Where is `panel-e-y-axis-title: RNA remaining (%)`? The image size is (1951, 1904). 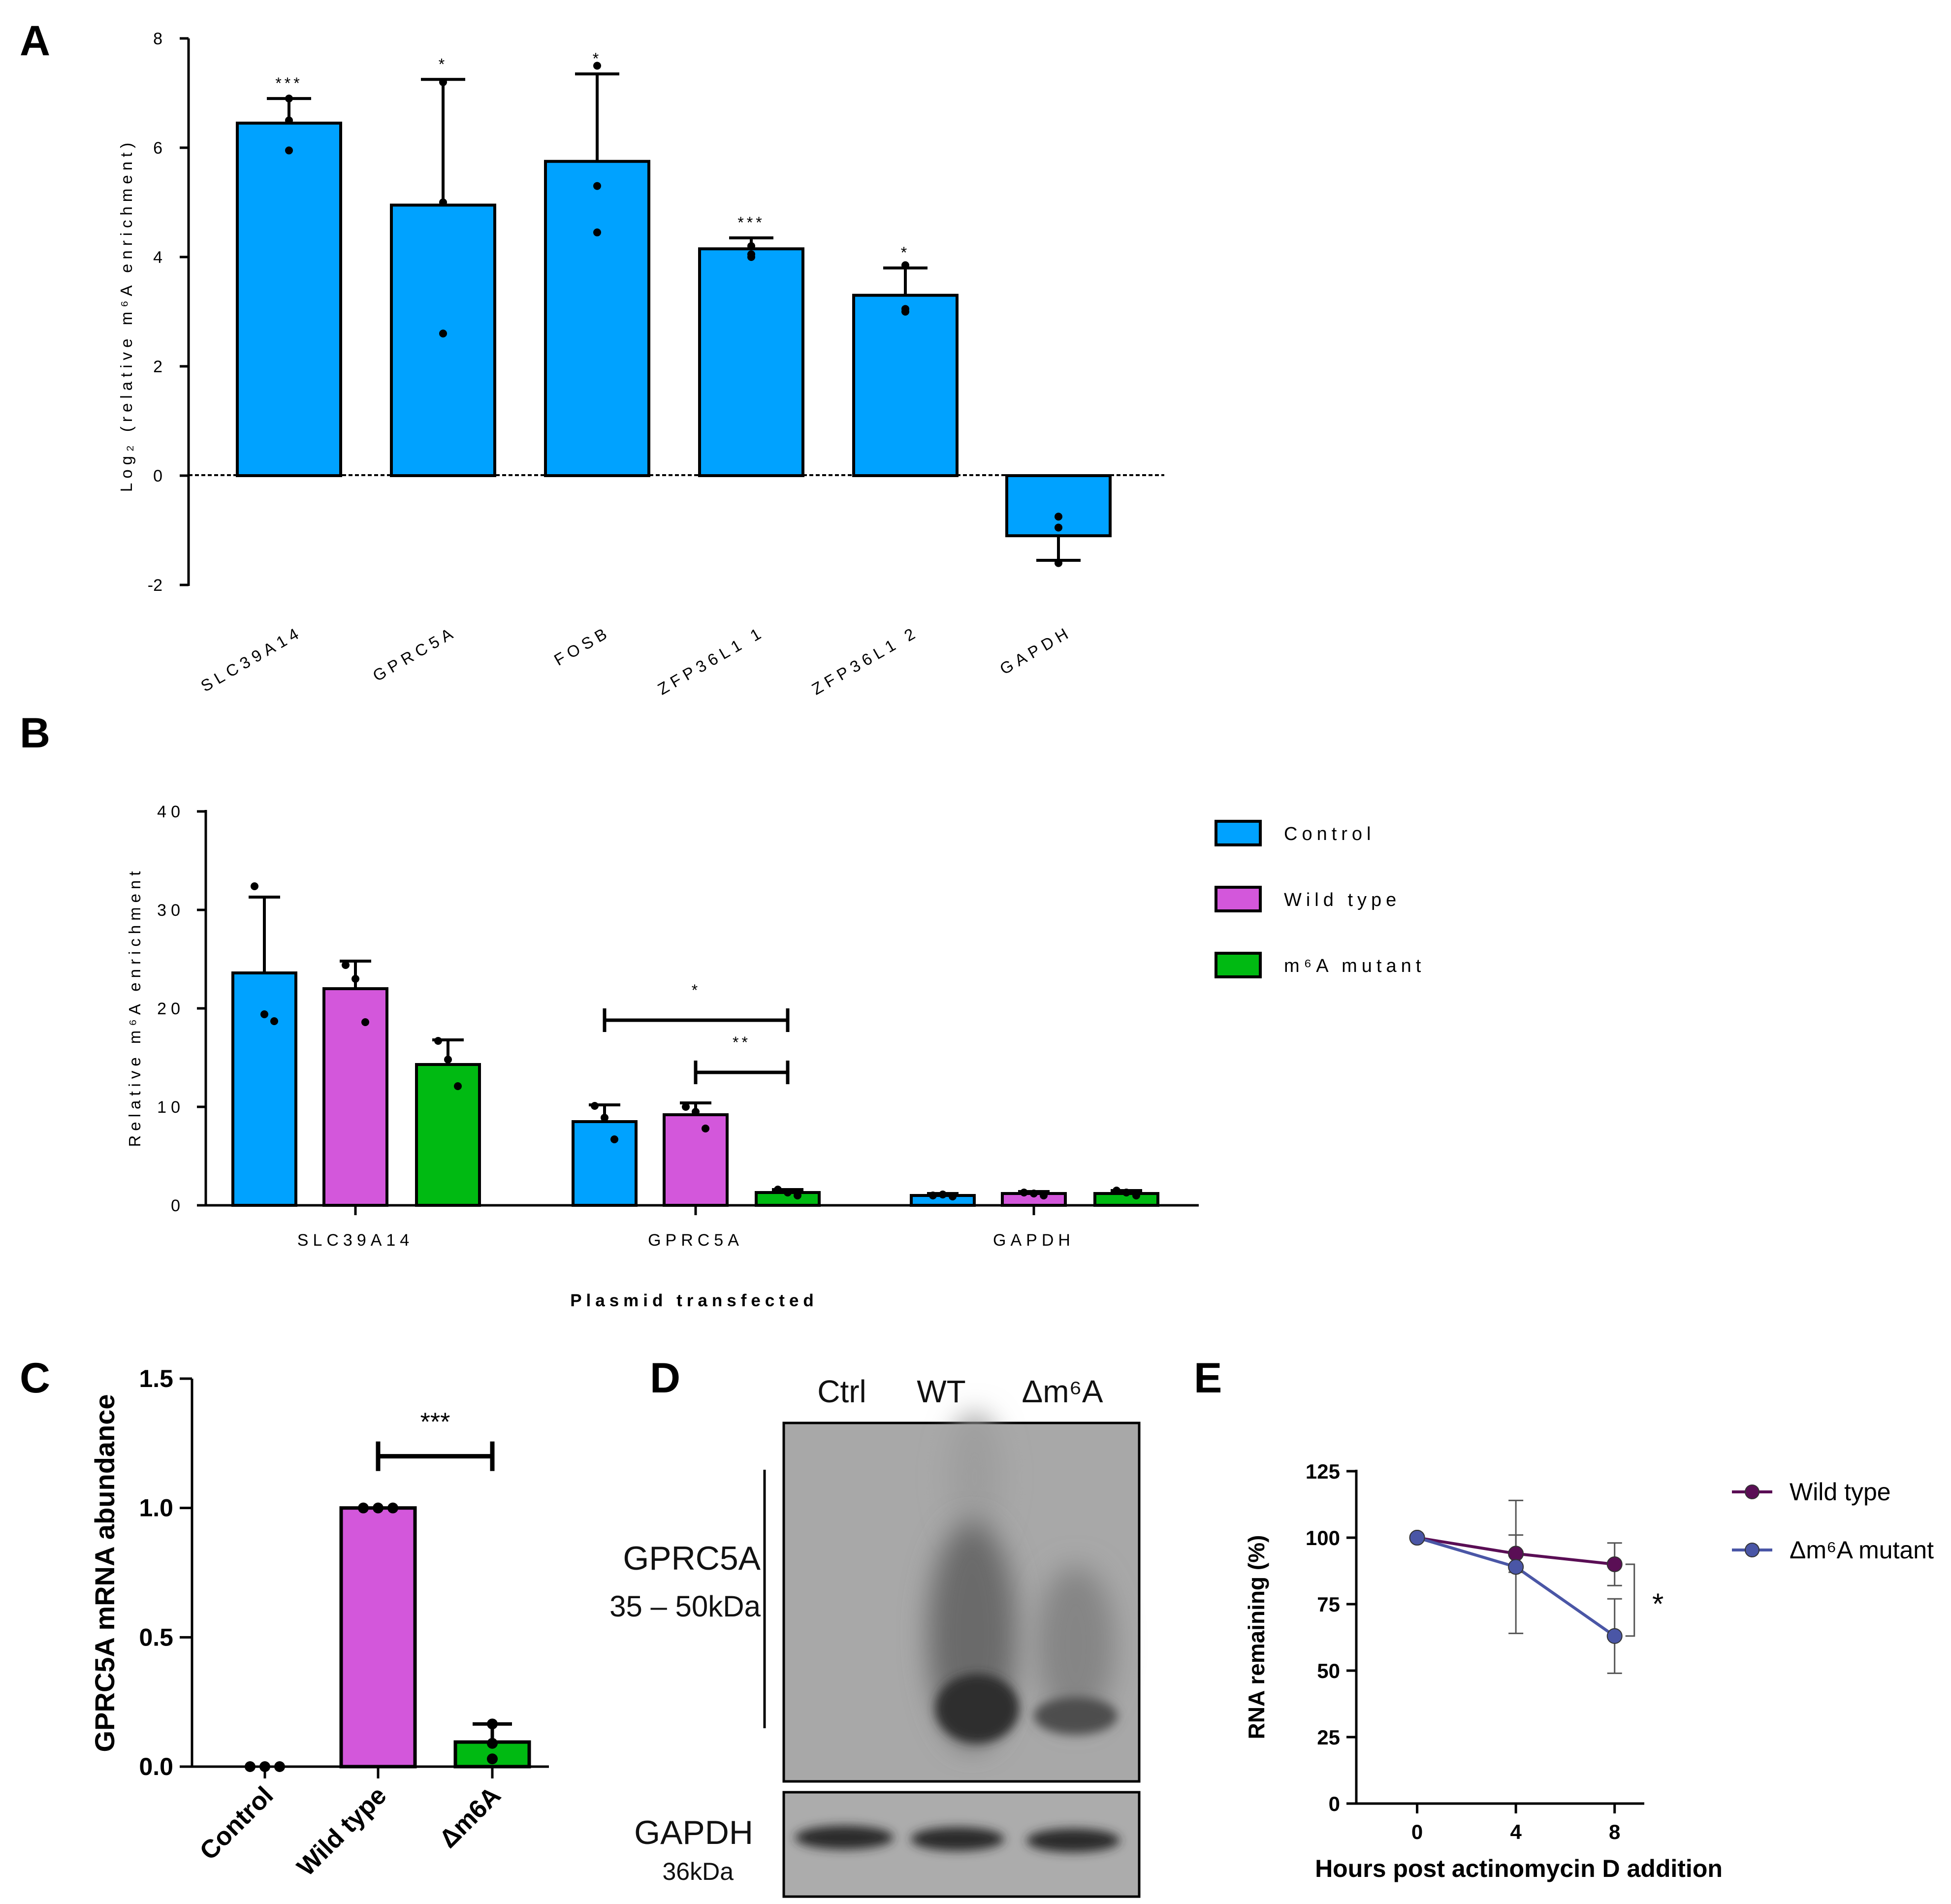 panel-e-y-axis-title: RNA remaining (%) is located at coordinates (1256, 1637).